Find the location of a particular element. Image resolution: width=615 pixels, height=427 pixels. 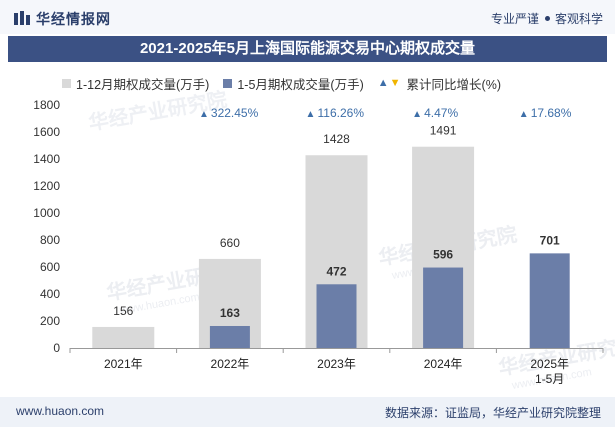

top-bar: 华经情报网 专业严谨 客观科学 is located at coordinates (307, 17).